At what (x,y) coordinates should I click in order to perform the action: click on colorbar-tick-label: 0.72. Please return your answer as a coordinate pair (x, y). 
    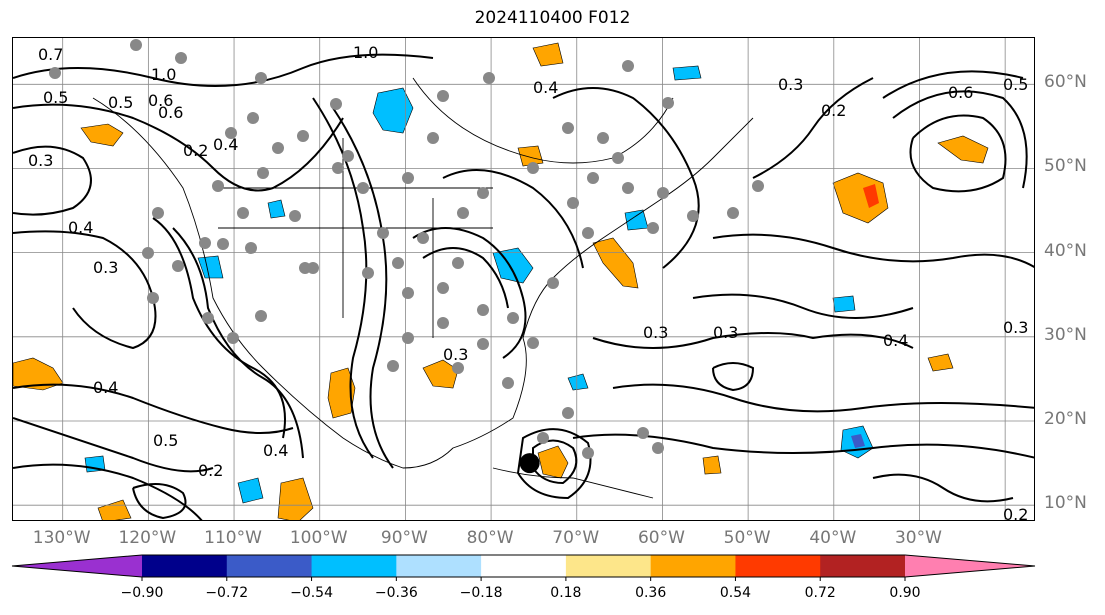
    Looking at the image, I should click on (820, 593).